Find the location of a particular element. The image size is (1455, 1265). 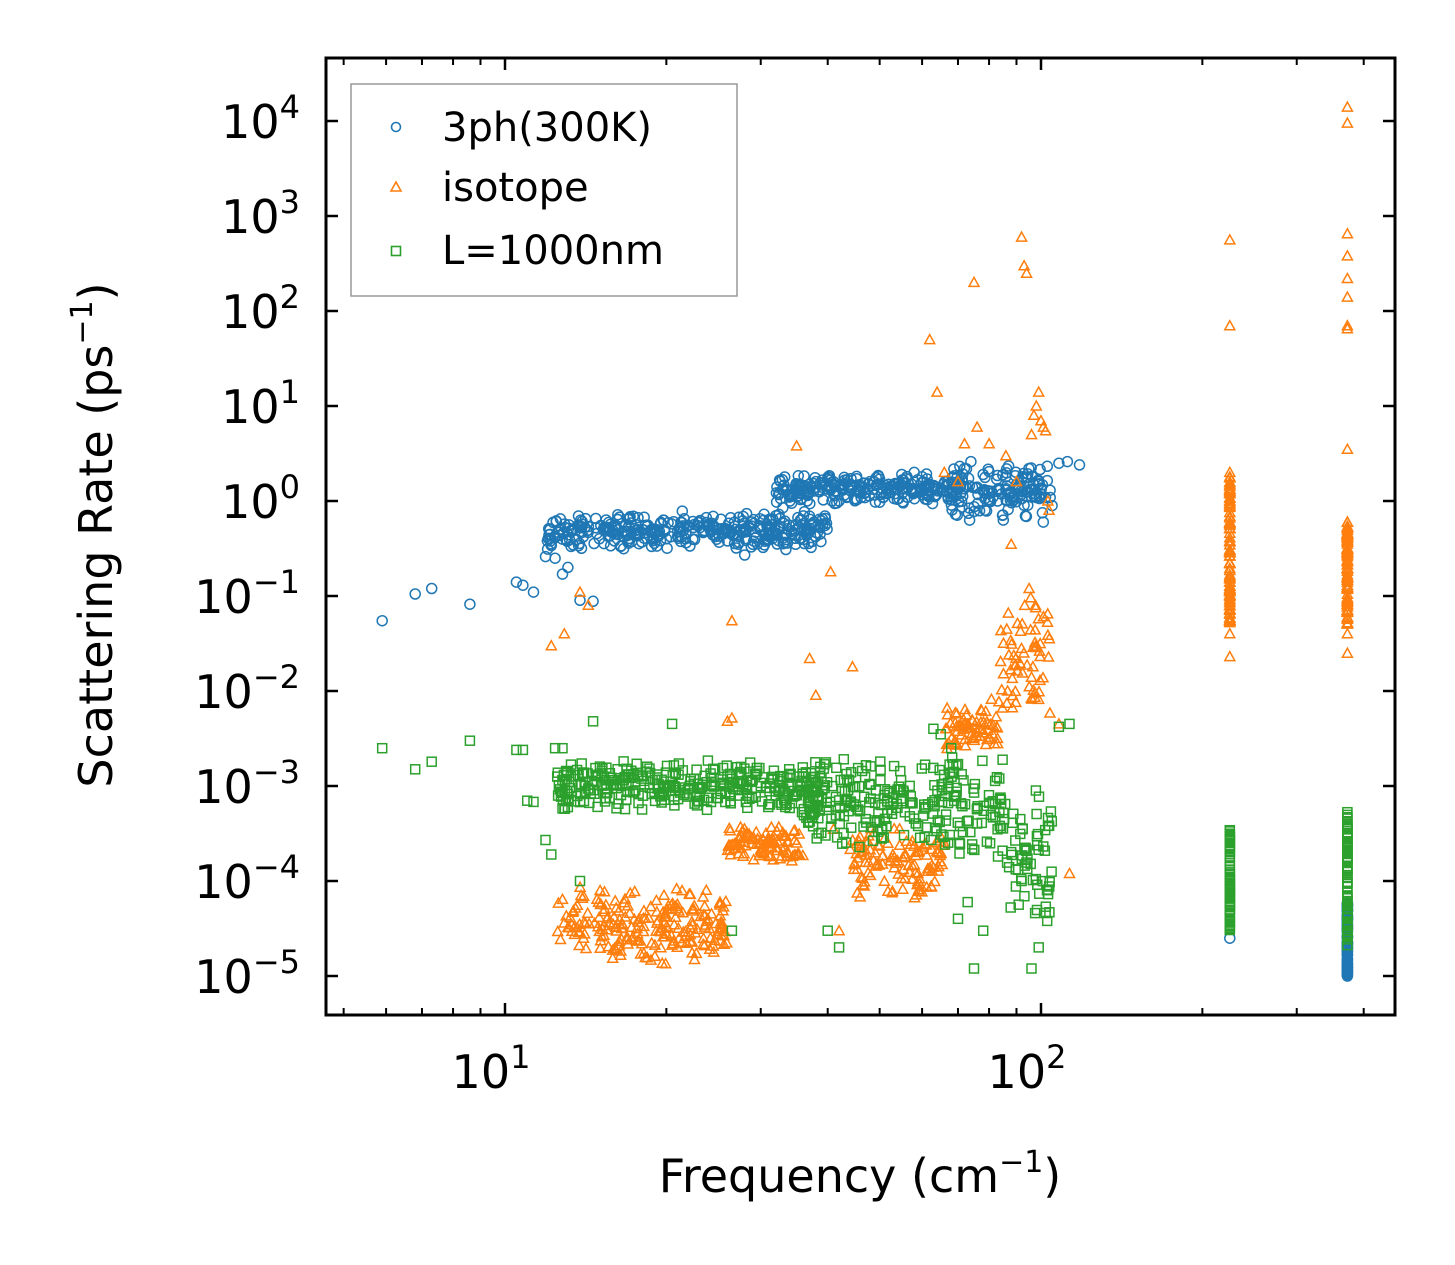

legend-label-l1000nm: L=1000nm is located at coordinates (553, 251).